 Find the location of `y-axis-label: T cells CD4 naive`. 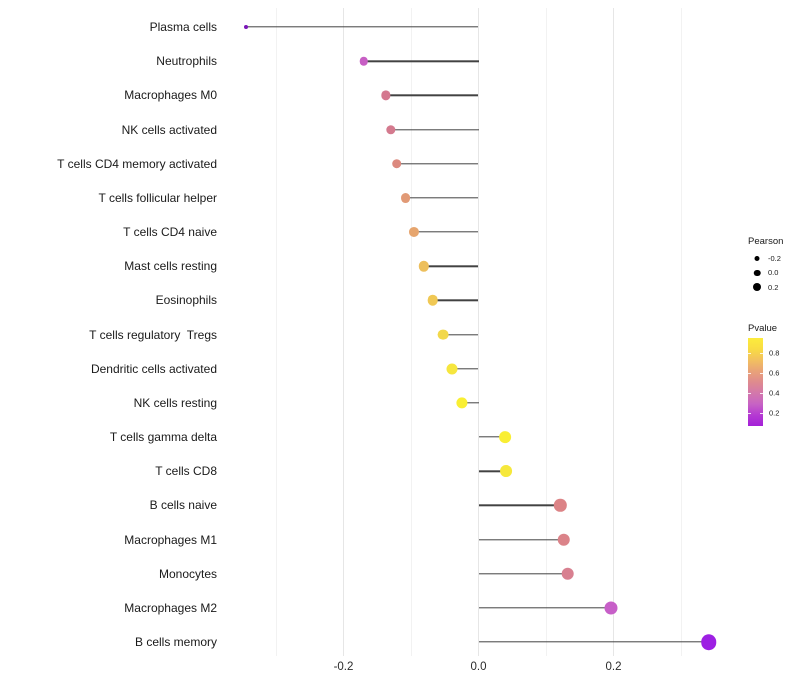

y-axis-label: T cells CD4 naive is located at coordinates (170, 232).